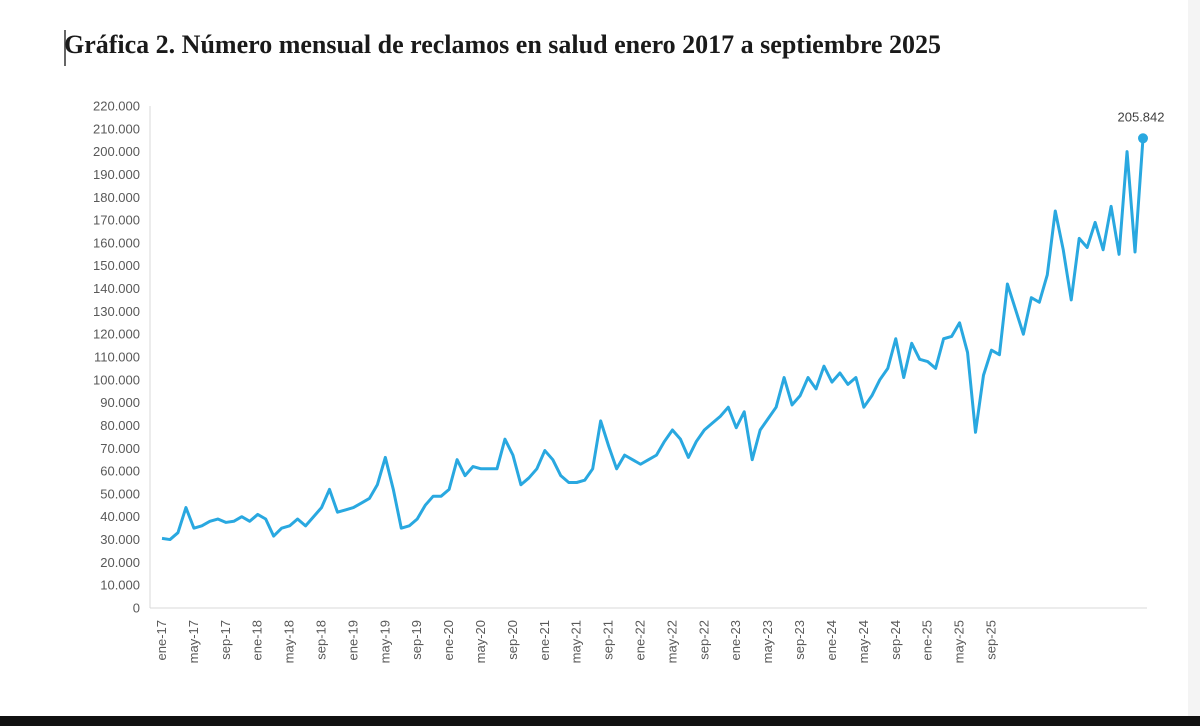 This screenshot has height=726, width=1200. I want to click on bottom-border, so click(600, 721).